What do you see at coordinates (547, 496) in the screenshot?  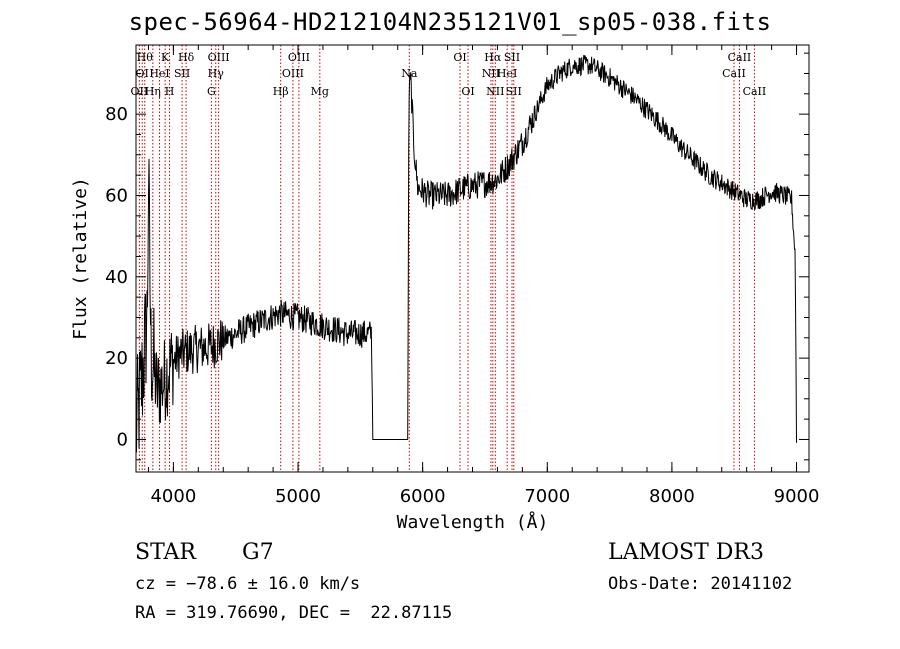 I see `x-tick-label: 7000` at bounding box center [547, 496].